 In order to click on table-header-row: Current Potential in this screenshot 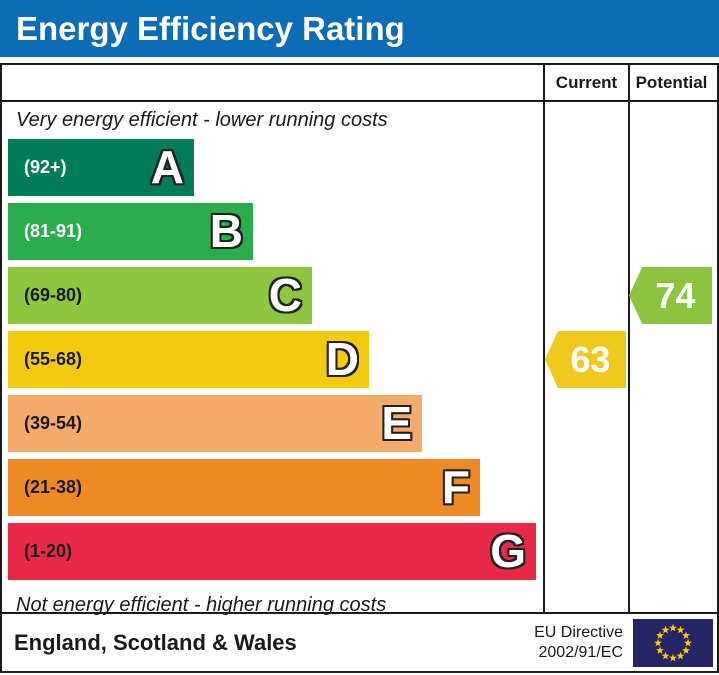, I will do `click(359, 83)`.